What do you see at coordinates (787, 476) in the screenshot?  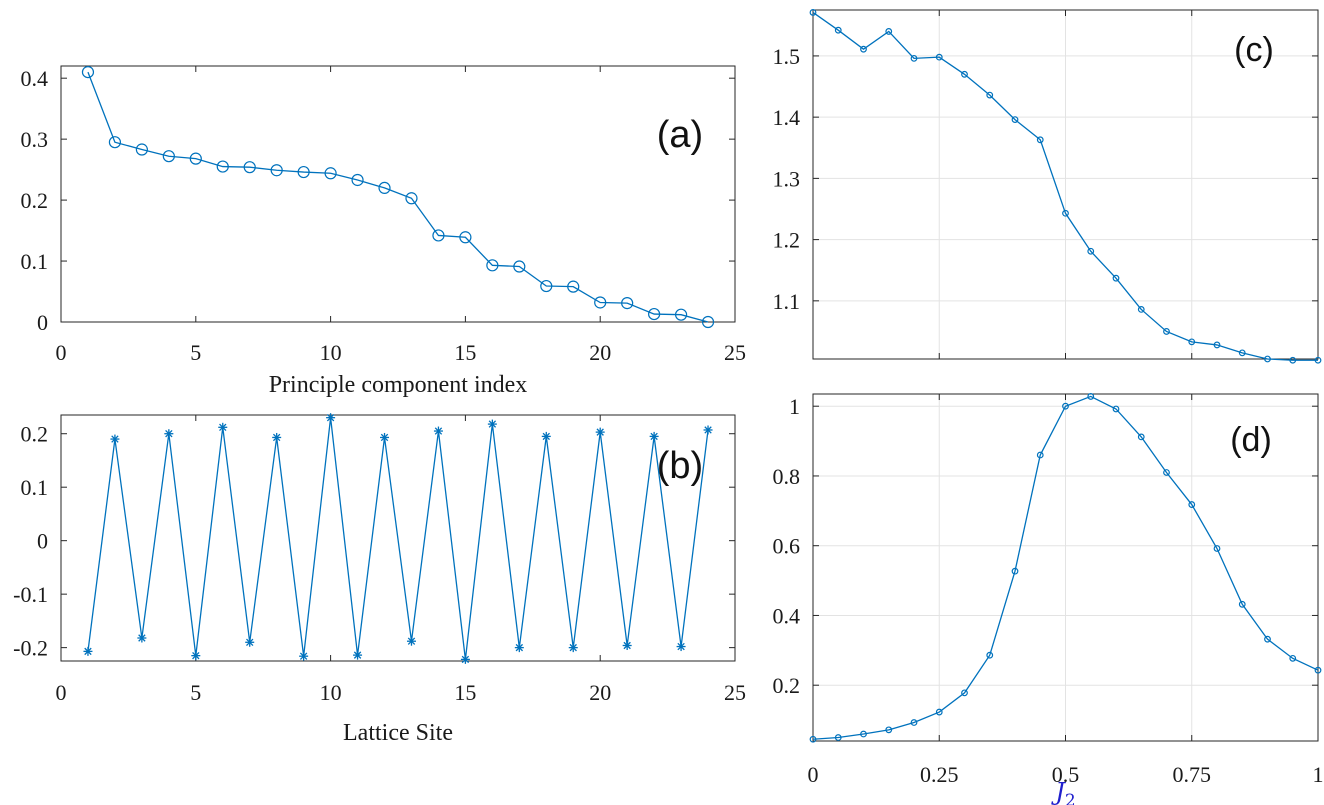 I see `y-tick-label: 0.8` at bounding box center [787, 476].